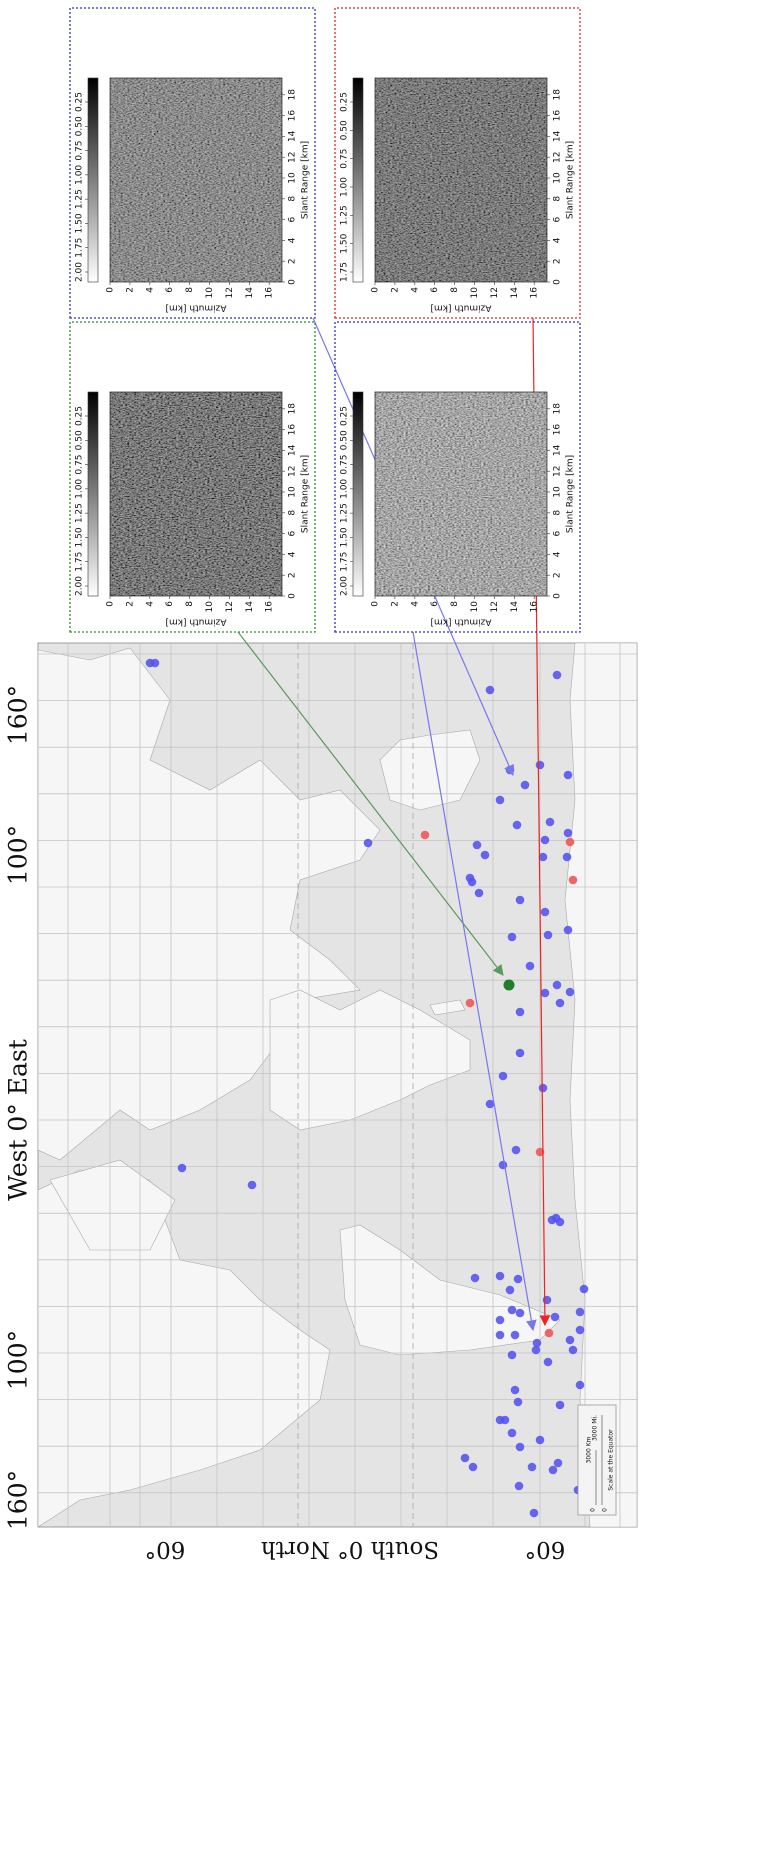 The image size is (760, 1870). Describe the element at coordinates (605, 1510) in the screenshot. I see `scale-zero: 0` at that location.